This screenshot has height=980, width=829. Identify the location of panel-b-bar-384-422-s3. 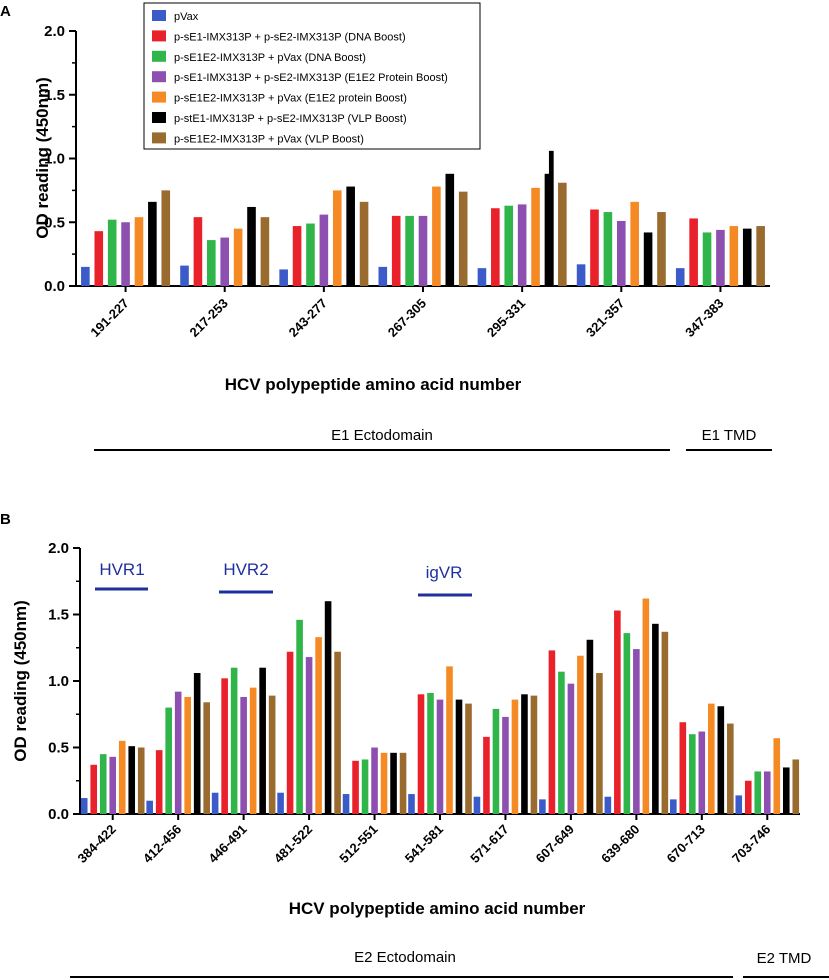
(103, 784).